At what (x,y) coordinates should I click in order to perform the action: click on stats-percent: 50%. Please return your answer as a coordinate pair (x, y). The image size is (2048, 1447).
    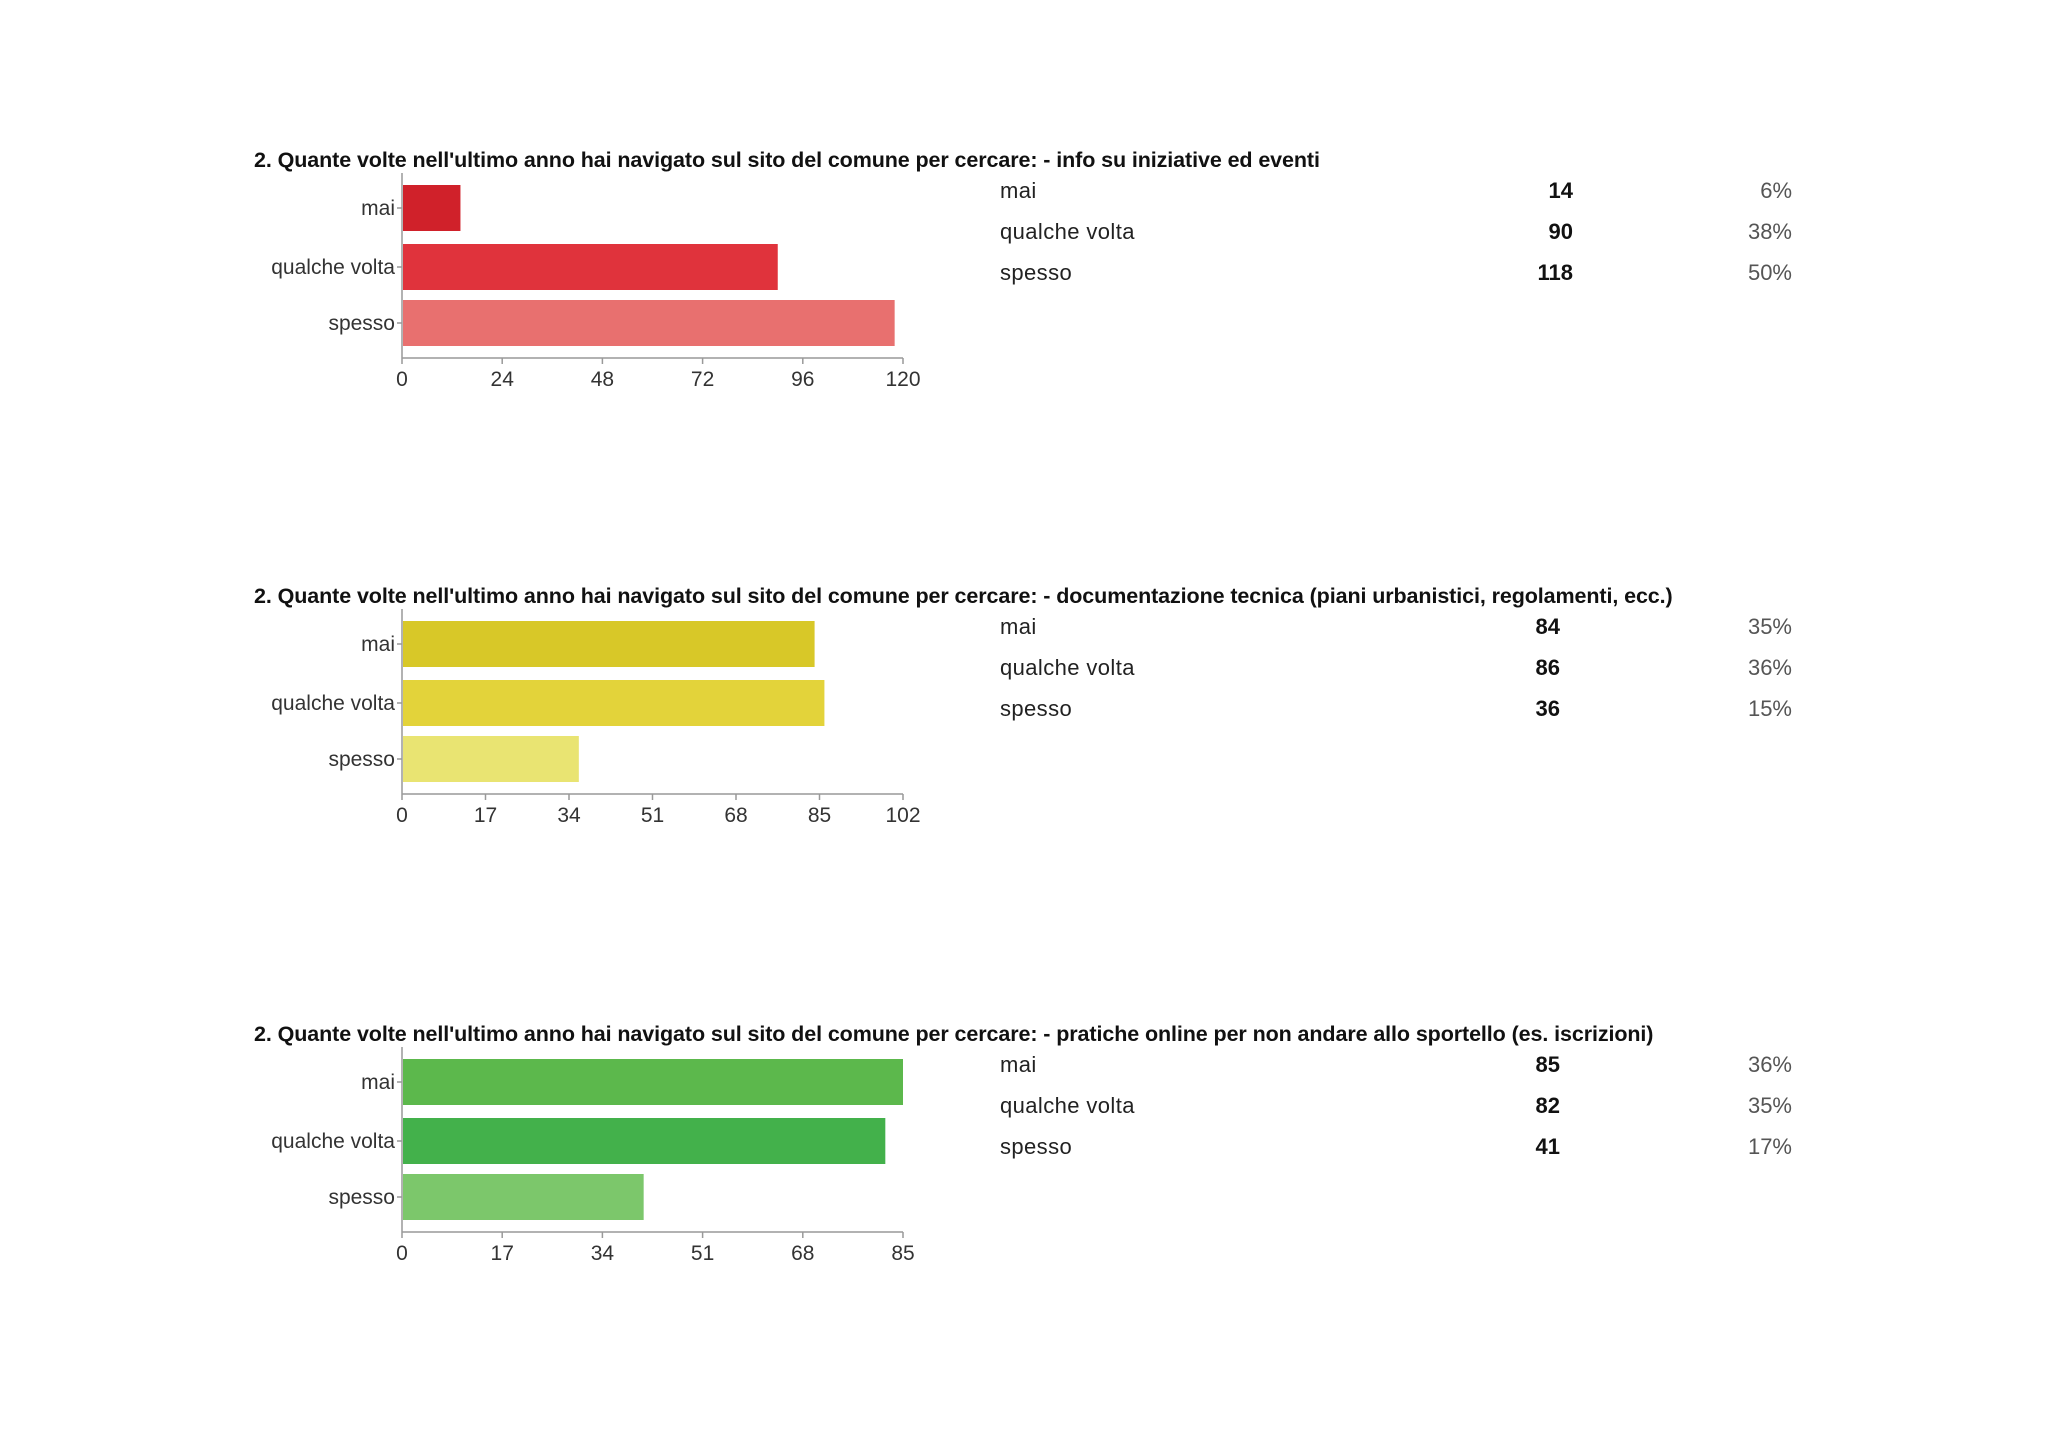
    Looking at the image, I should click on (1769, 272).